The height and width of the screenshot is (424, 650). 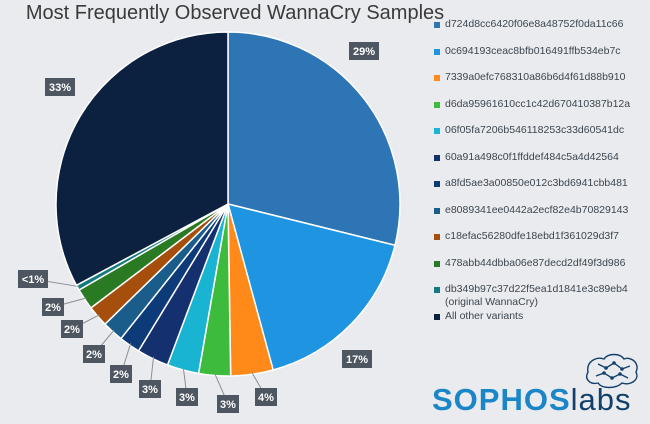 I want to click on logo-sophos-text: SOPHOS, so click(x=501, y=399).